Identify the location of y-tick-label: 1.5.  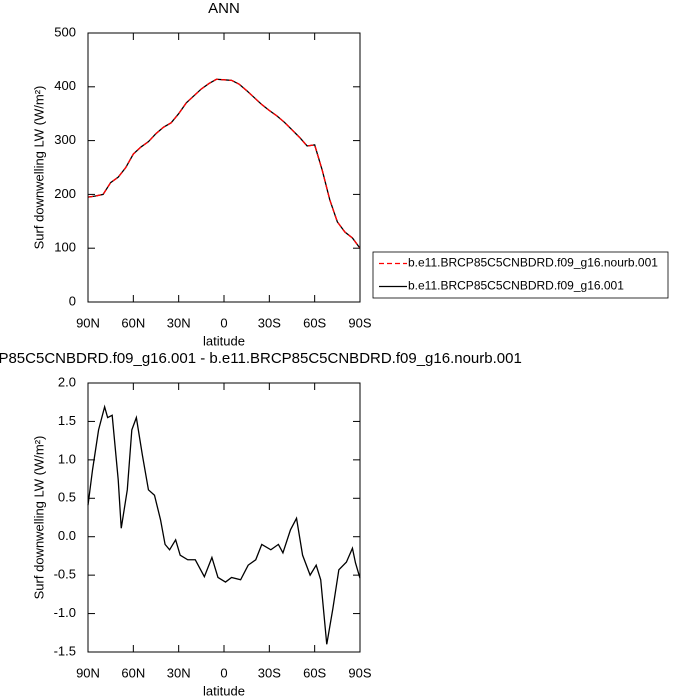
(67, 420).